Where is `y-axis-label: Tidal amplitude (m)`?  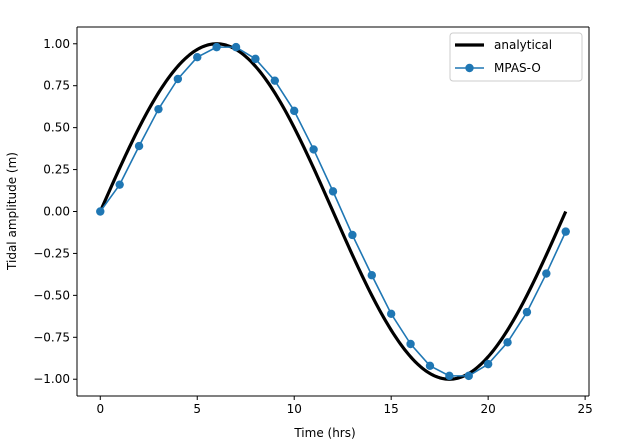
y-axis-label: Tidal amplitude (m) is located at coordinates (12, 211).